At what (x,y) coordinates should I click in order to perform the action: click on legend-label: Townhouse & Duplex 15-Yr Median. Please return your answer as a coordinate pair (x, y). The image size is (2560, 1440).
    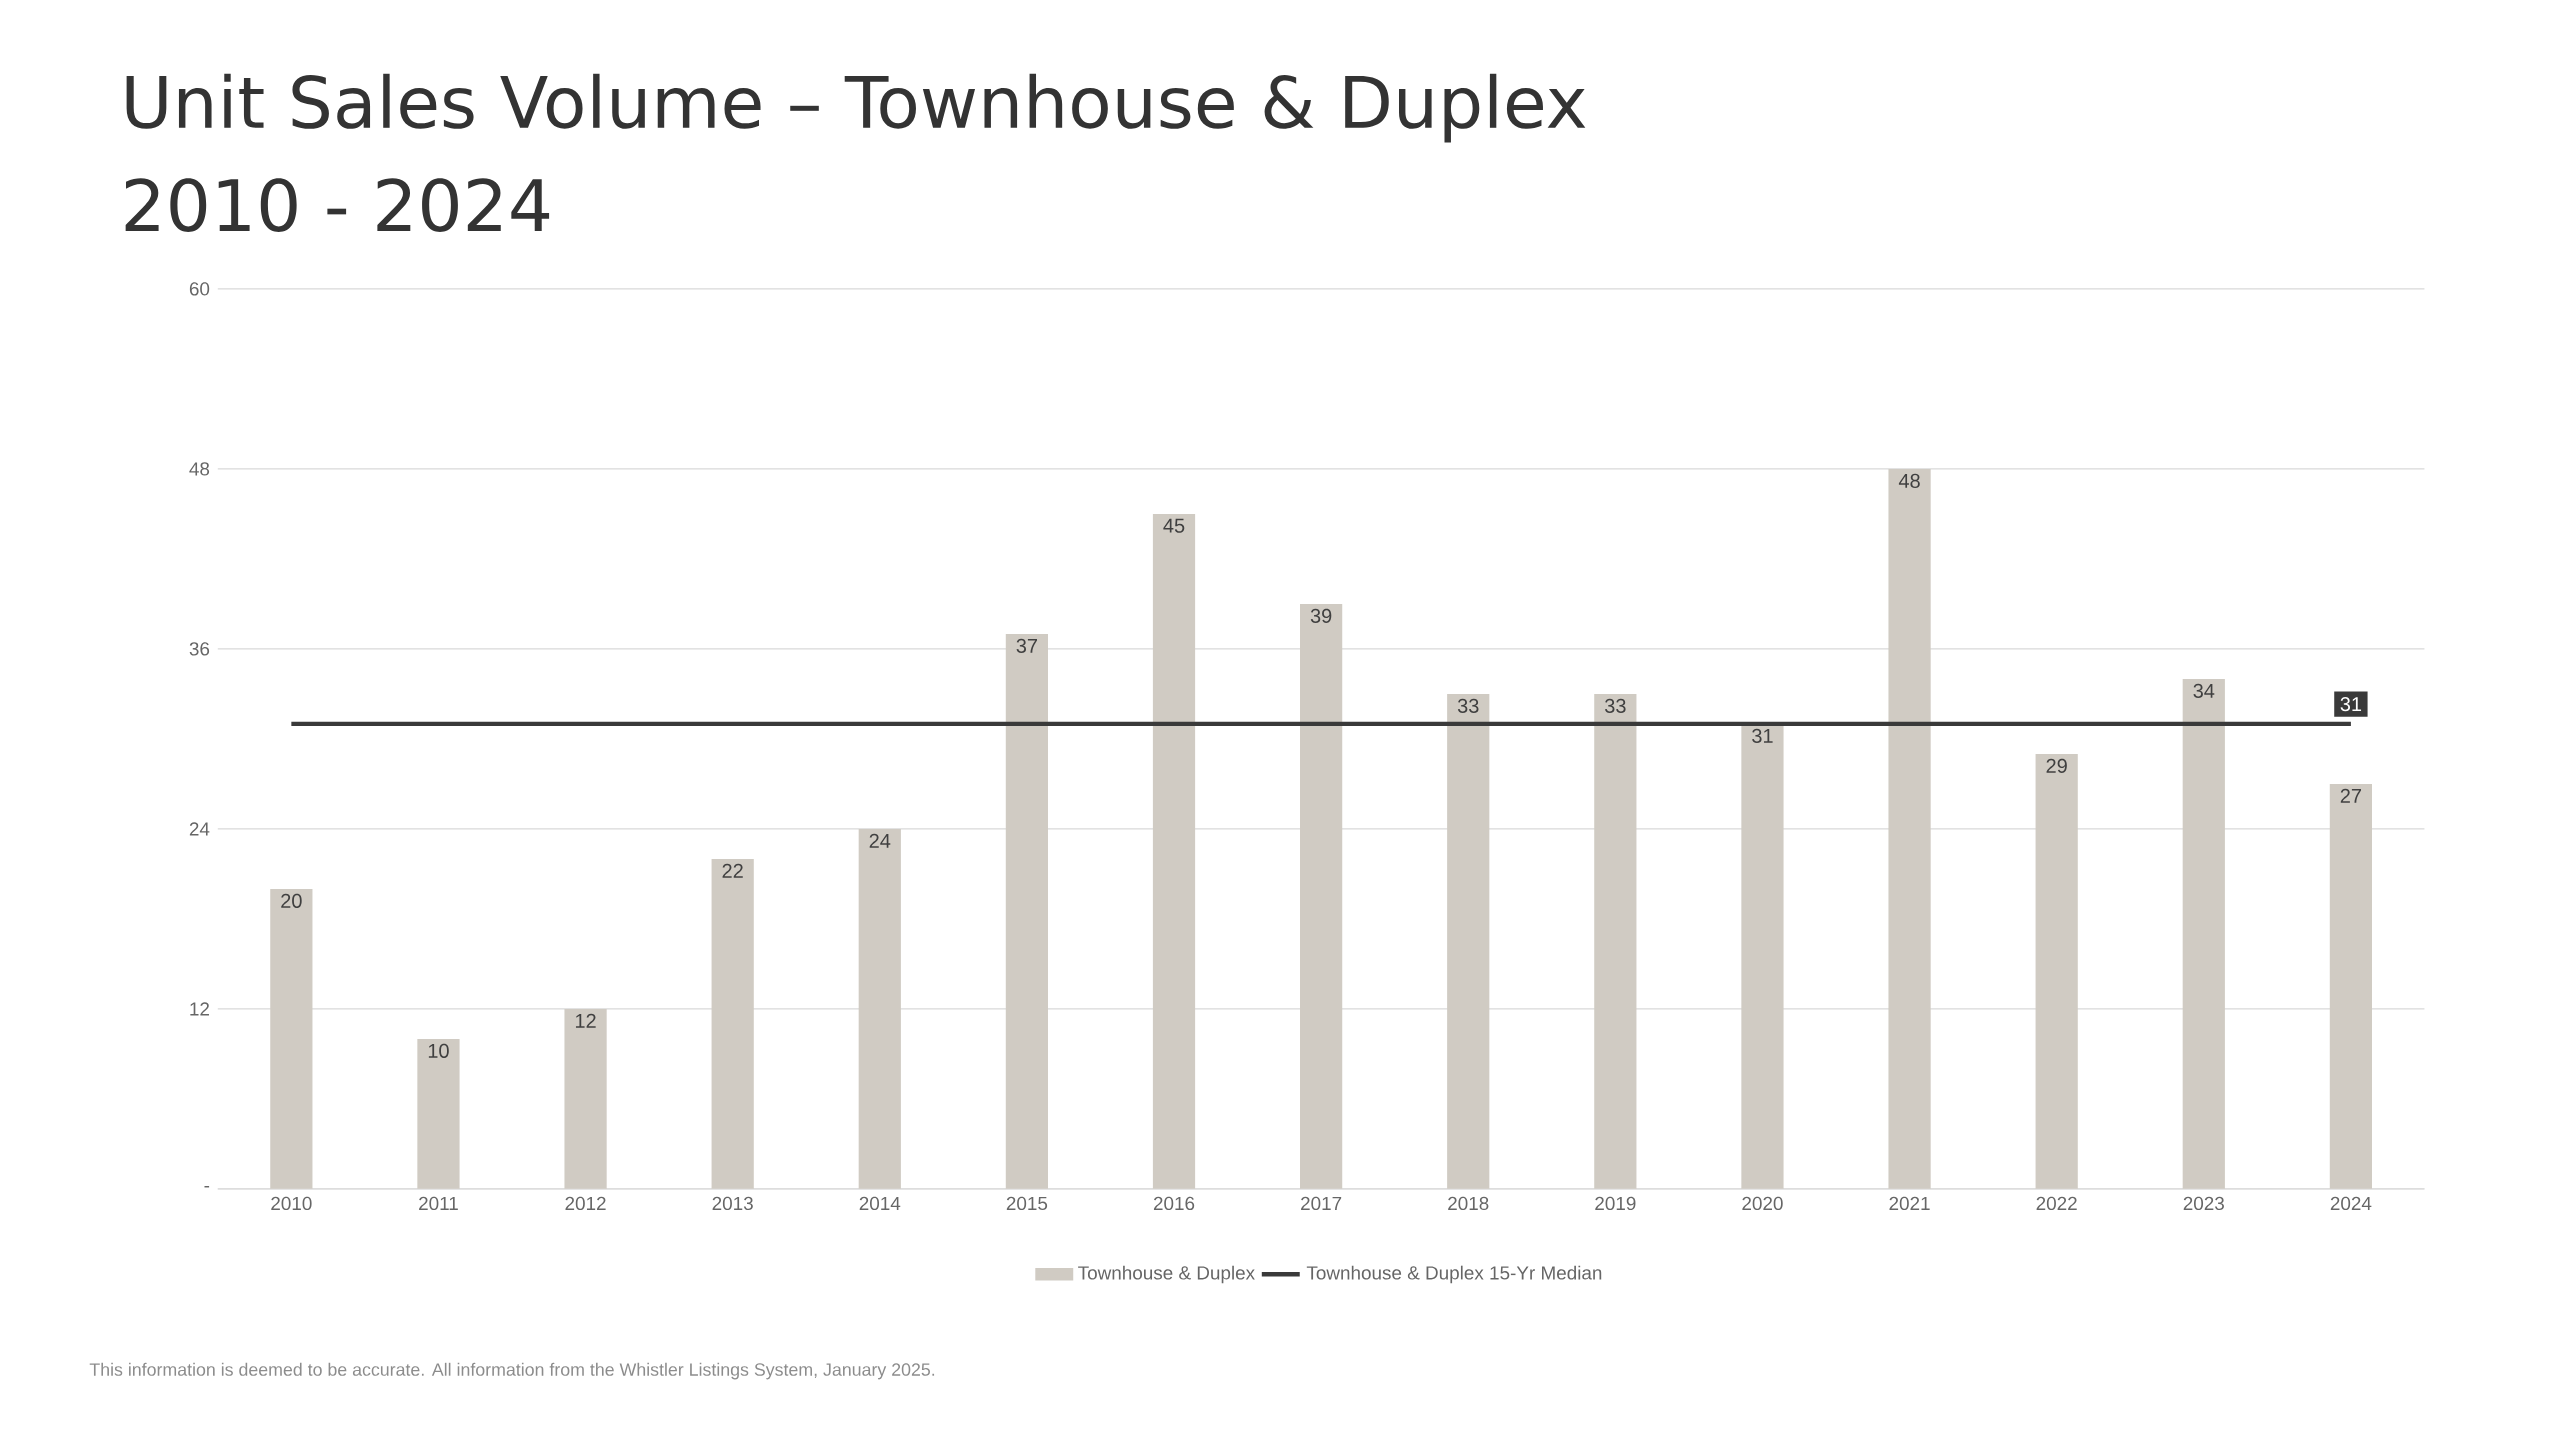
    Looking at the image, I should click on (1454, 1274).